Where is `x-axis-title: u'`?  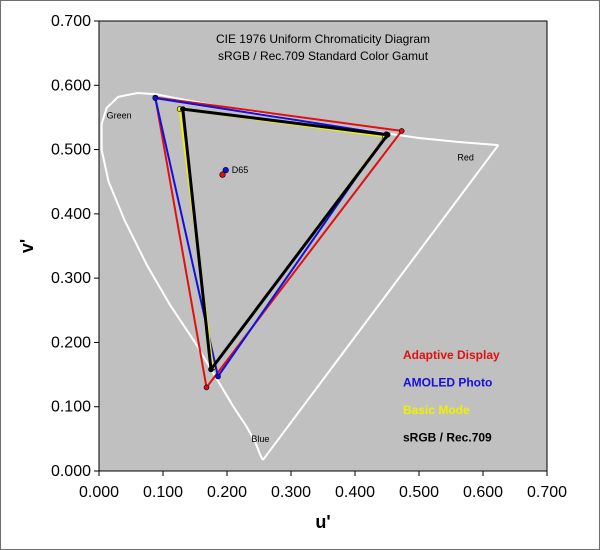
x-axis-title: u' is located at coordinates (322, 522).